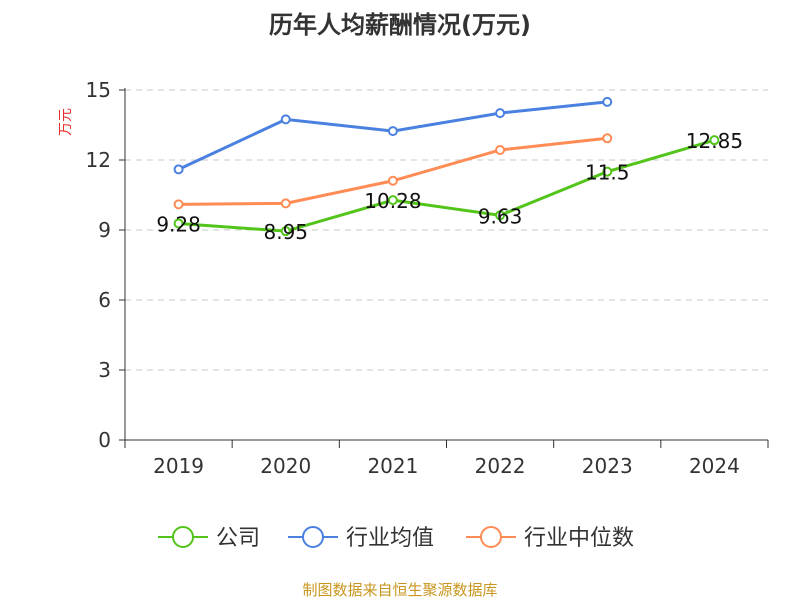  Describe the element at coordinates (285, 466) in the screenshot. I see `x-tick-label: 2020` at that location.